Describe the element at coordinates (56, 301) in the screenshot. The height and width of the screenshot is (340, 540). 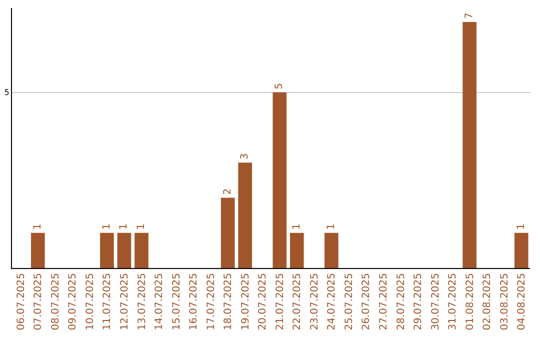
I see `x-tick-label: 08.07.2025` at that location.